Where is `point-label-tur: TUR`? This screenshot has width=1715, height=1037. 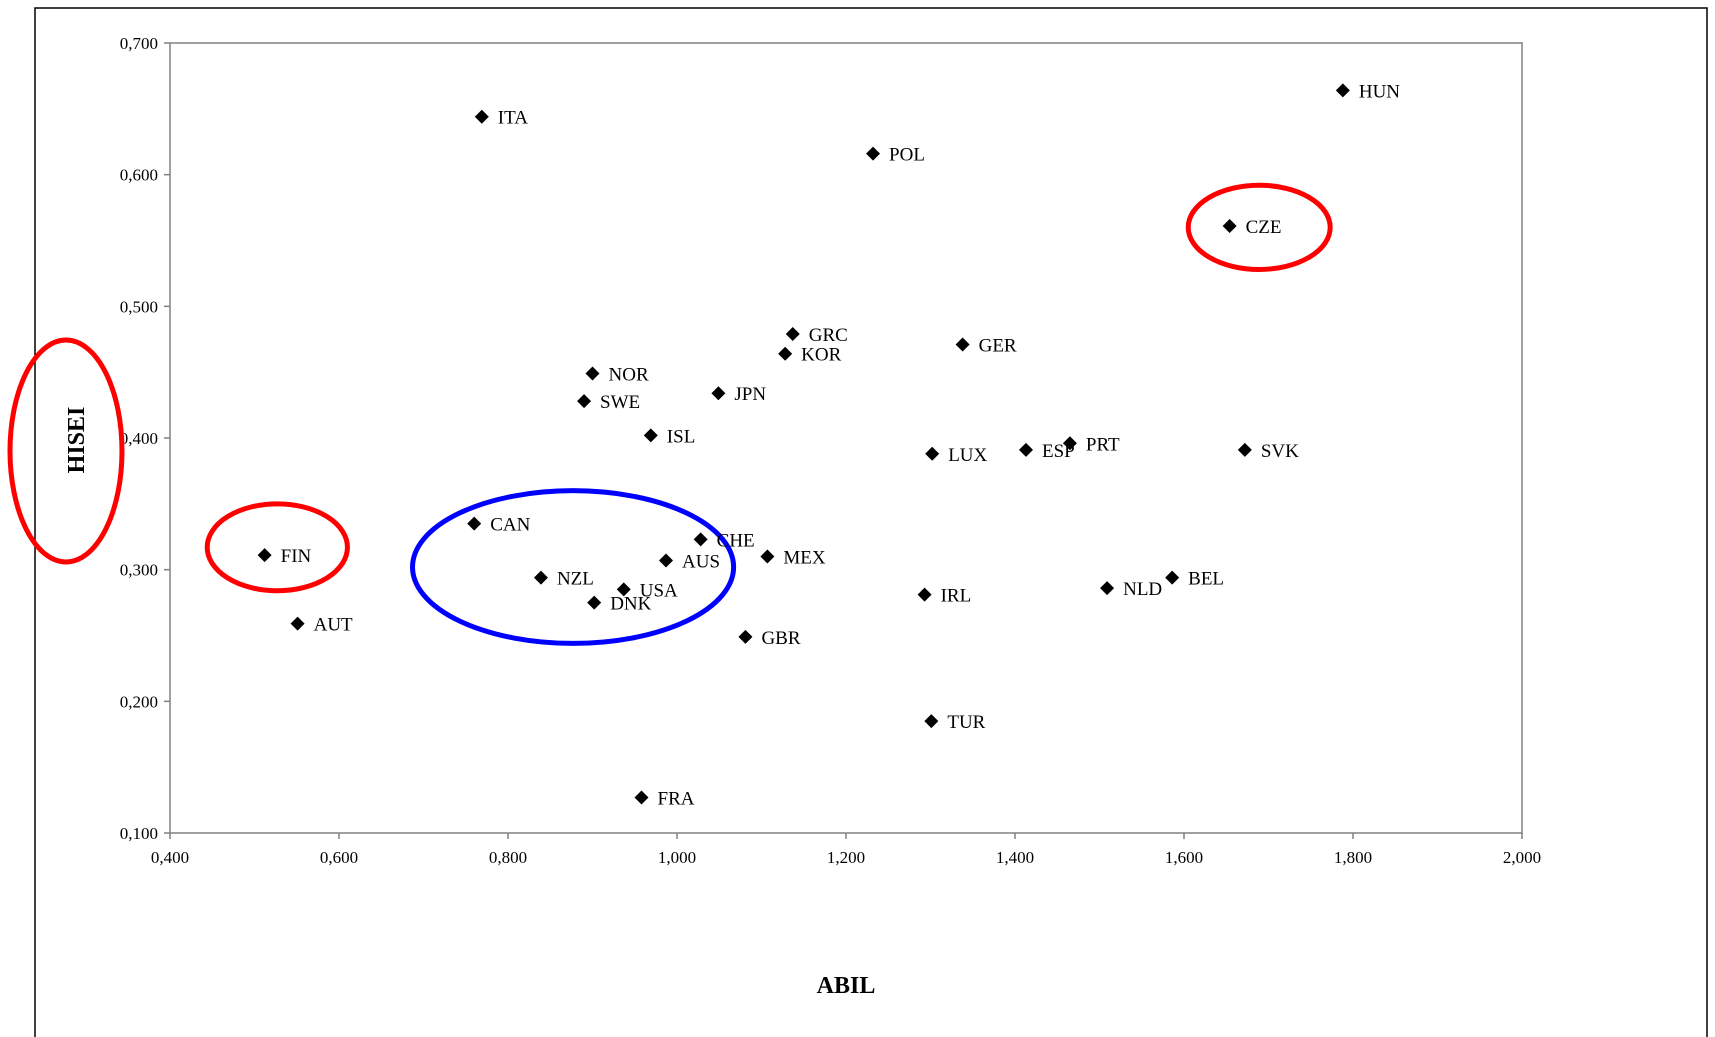
point-label-tur: TUR is located at coordinates (966, 722).